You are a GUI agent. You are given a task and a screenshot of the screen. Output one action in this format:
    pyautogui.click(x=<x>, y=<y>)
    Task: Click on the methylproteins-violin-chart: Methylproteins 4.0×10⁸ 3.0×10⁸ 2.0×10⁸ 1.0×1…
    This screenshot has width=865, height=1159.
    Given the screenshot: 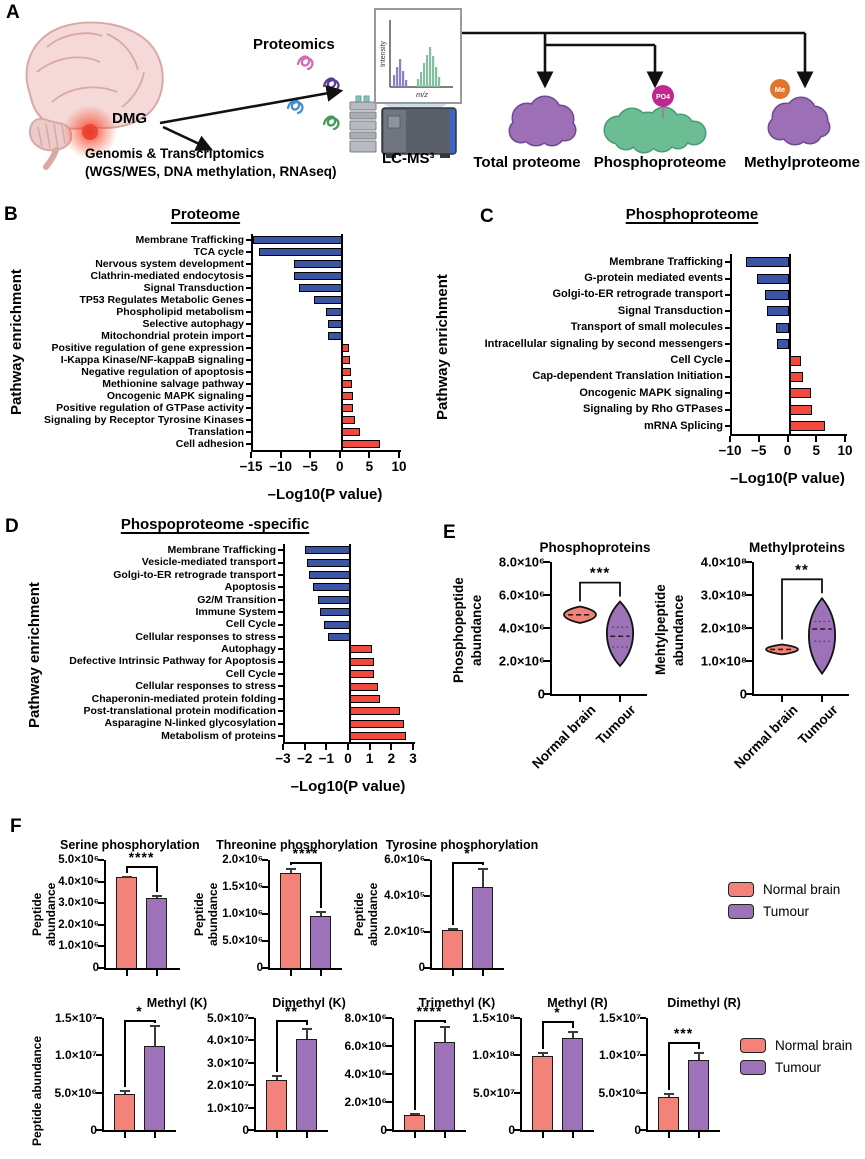 What is the action you would take?
    pyautogui.click(x=780, y=655)
    